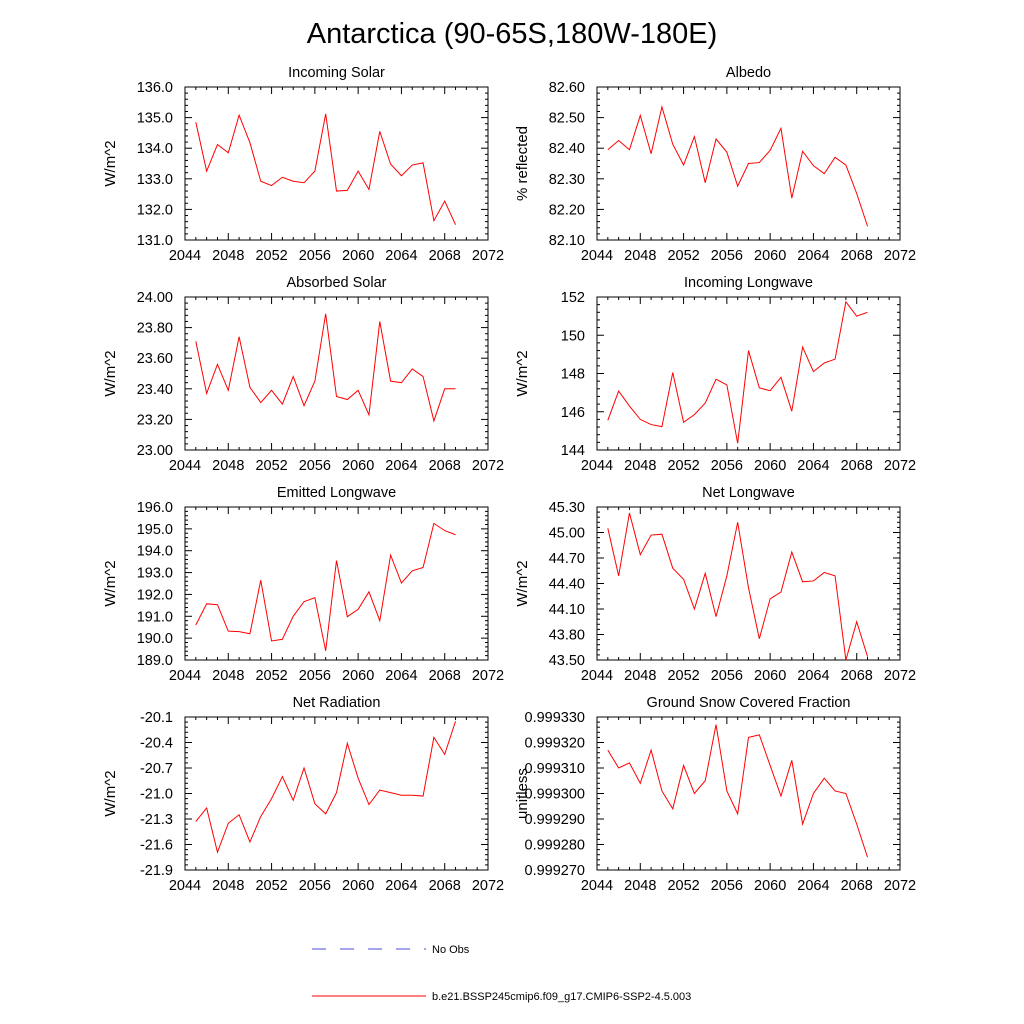 This screenshot has width=1024, height=1024. What do you see at coordinates (567, 610) in the screenshot?
I see `y-tick-label: 44.10` at bounding box center [567, 610].